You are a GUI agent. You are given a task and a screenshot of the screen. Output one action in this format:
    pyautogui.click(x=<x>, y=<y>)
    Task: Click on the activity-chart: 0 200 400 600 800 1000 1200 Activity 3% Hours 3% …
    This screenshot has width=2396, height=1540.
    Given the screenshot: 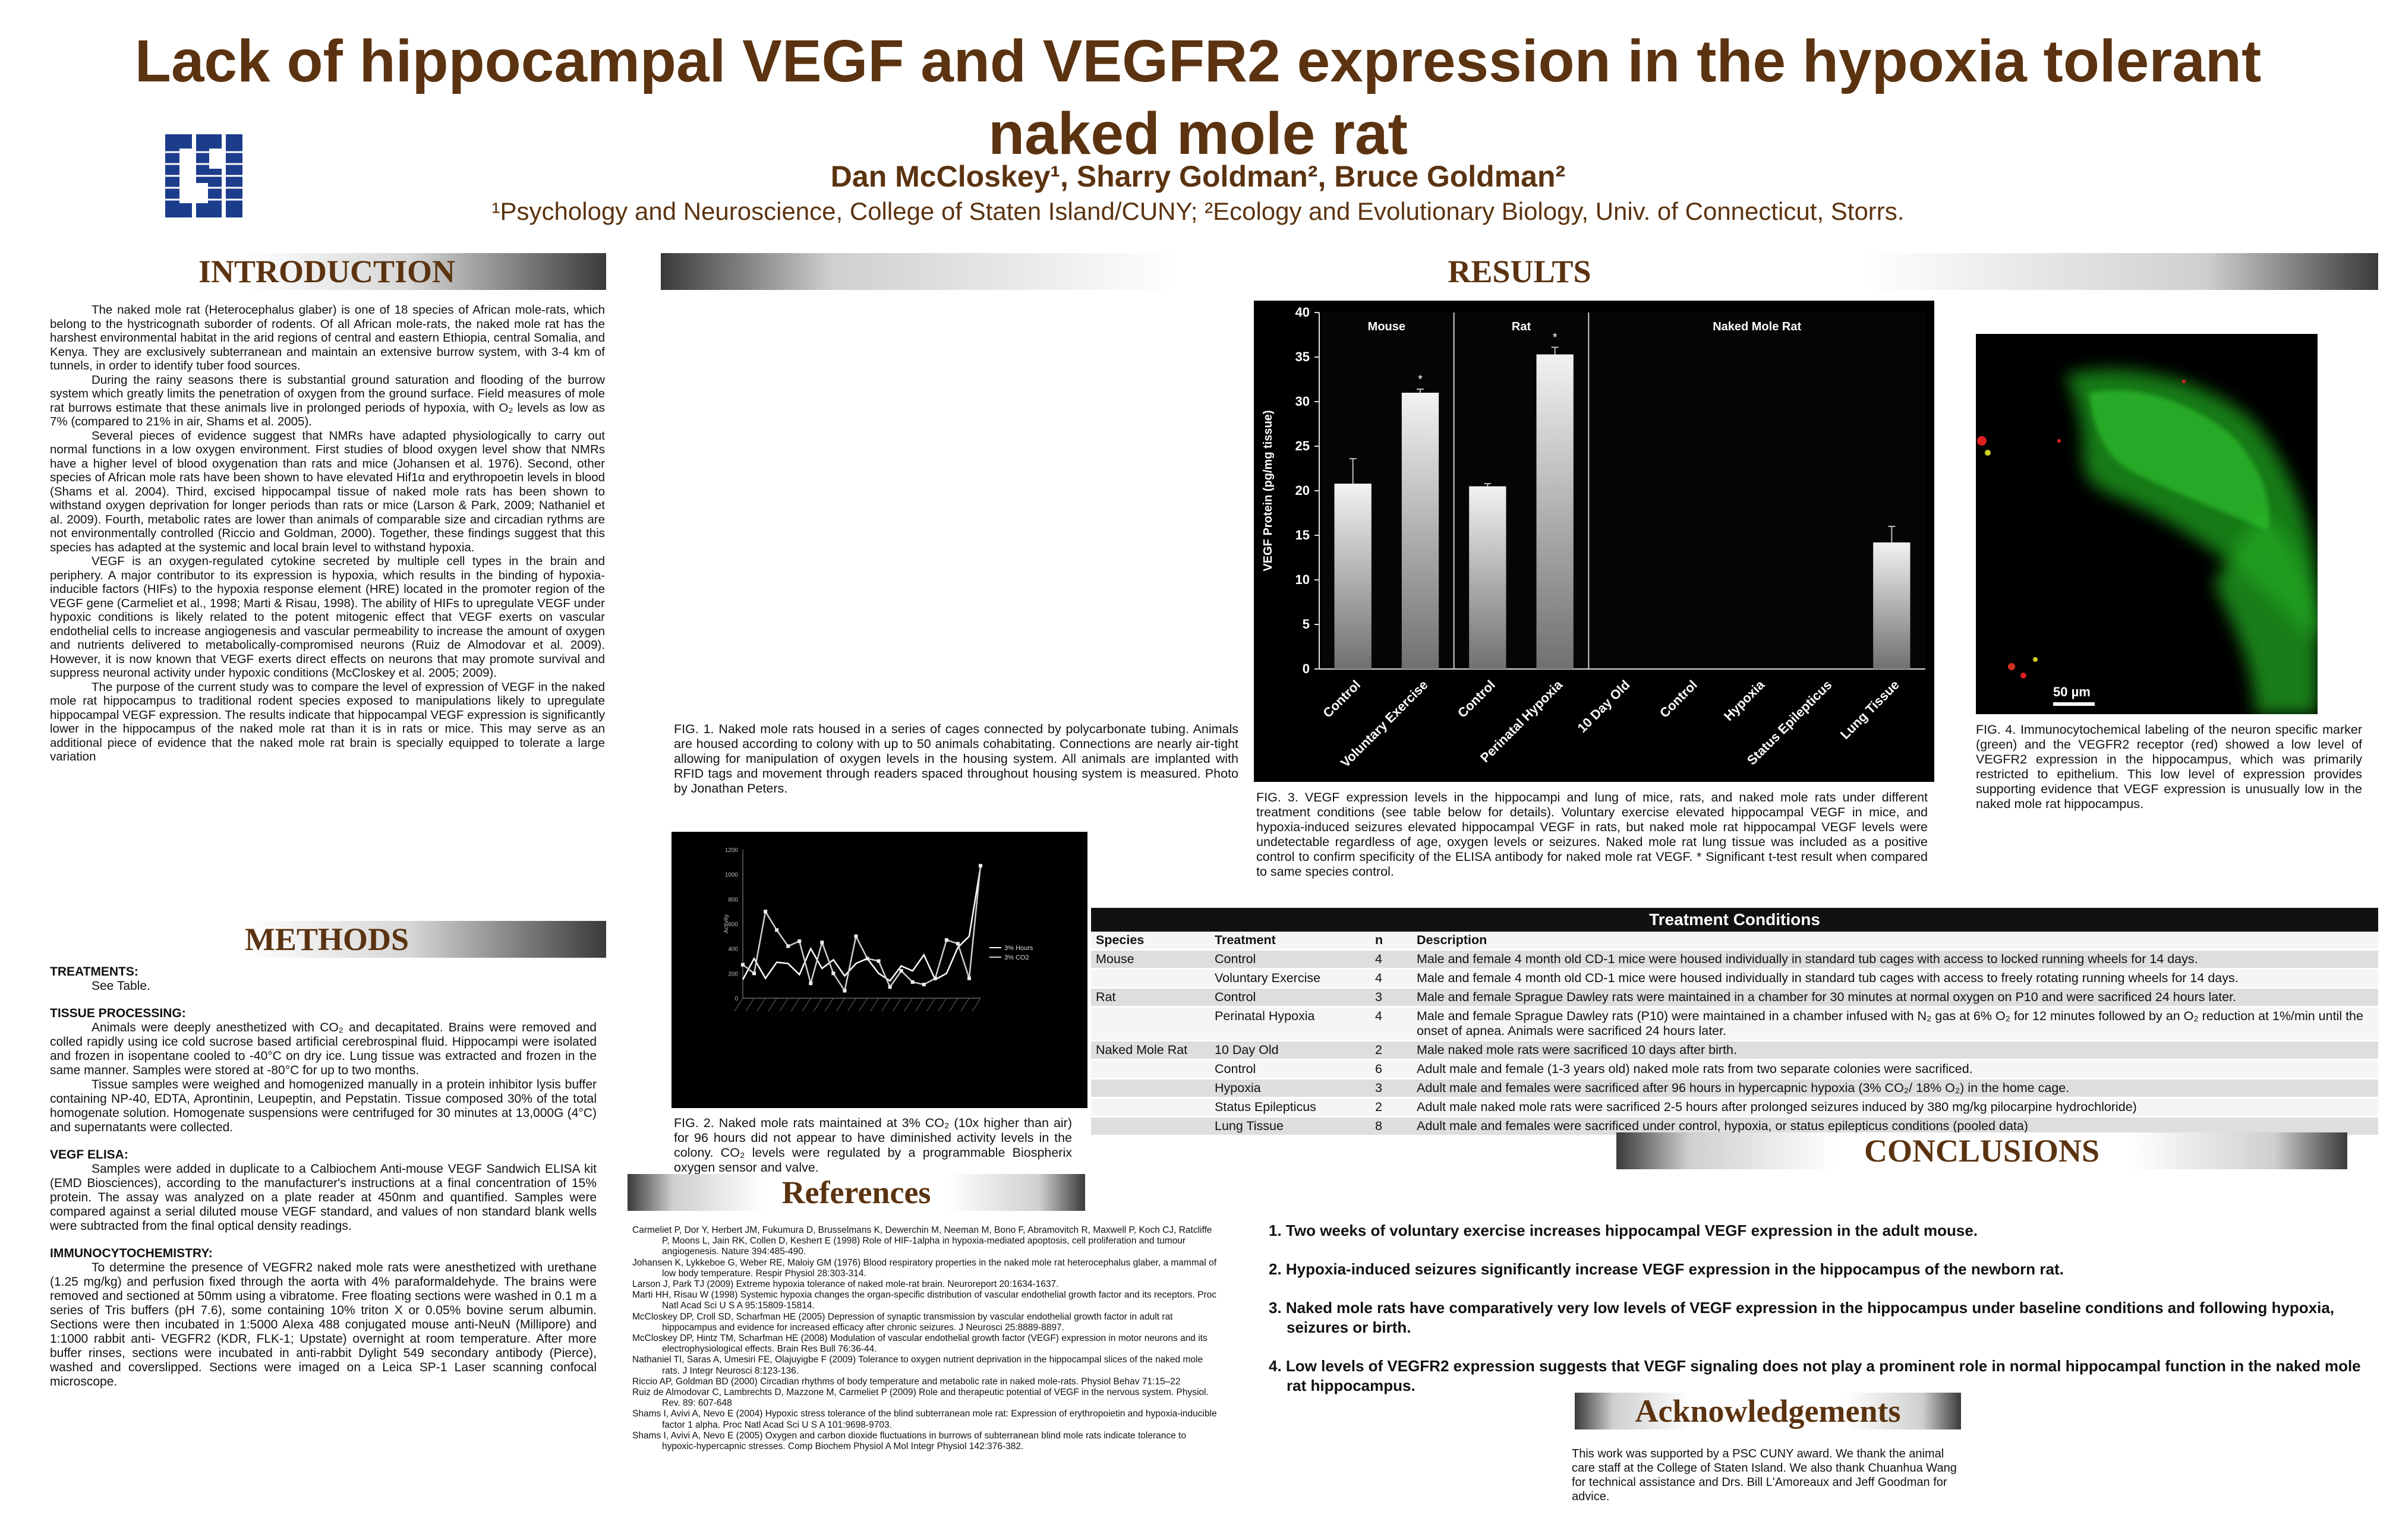 What is the action you would take?
    pyautogui.click(x=879, y=970)
    